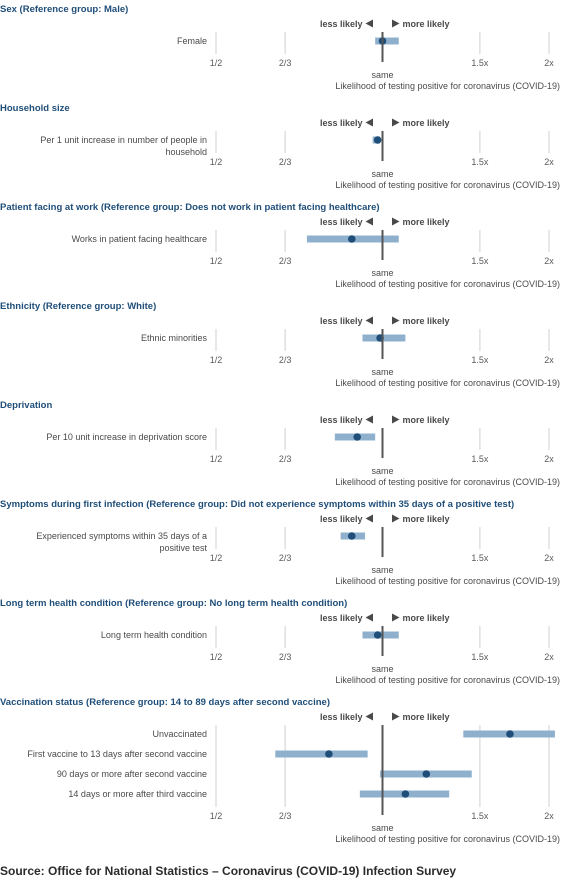 This screenshot has width=569, height=891. Describe the element at coordinates (186, 152) in the screenshot. I see `row-label: household` at that location.